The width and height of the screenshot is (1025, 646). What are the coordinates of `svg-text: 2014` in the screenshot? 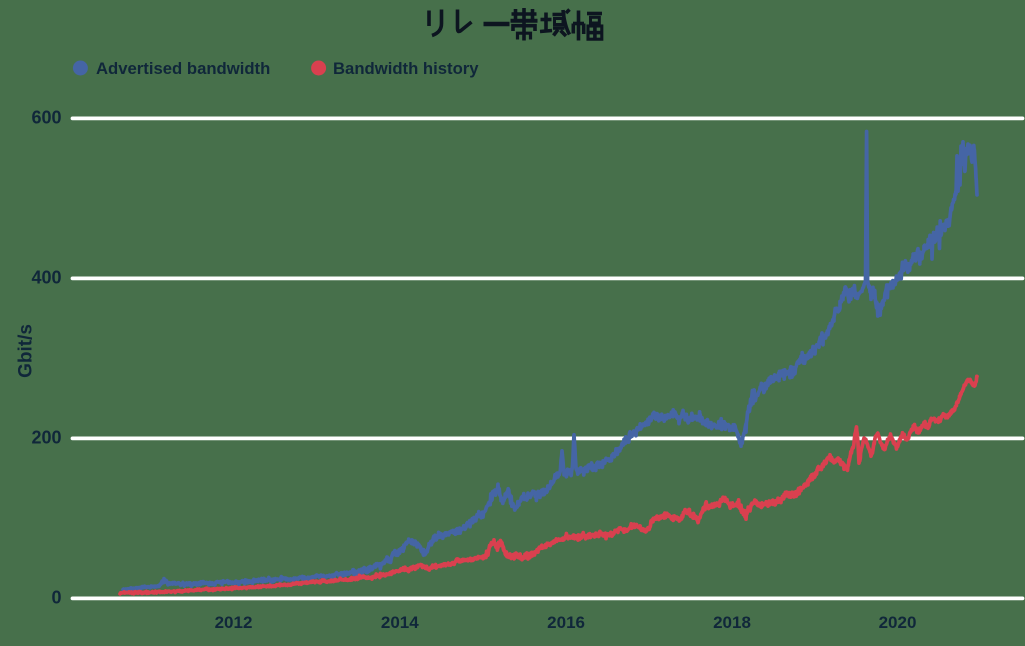 It's located at (400, 622).